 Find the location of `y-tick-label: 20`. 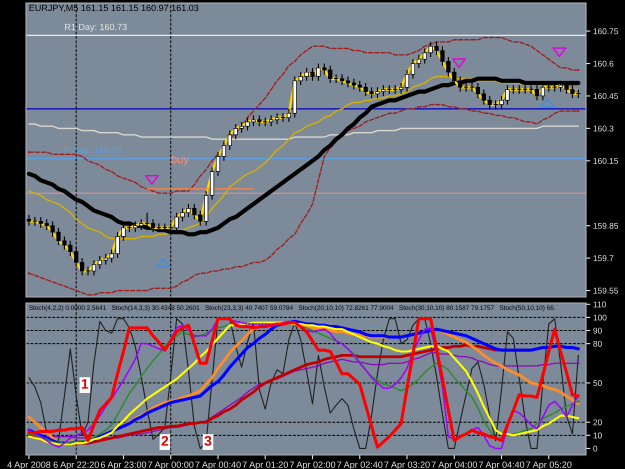

y-tick-label: 20 is located at coordinates (597, 422).